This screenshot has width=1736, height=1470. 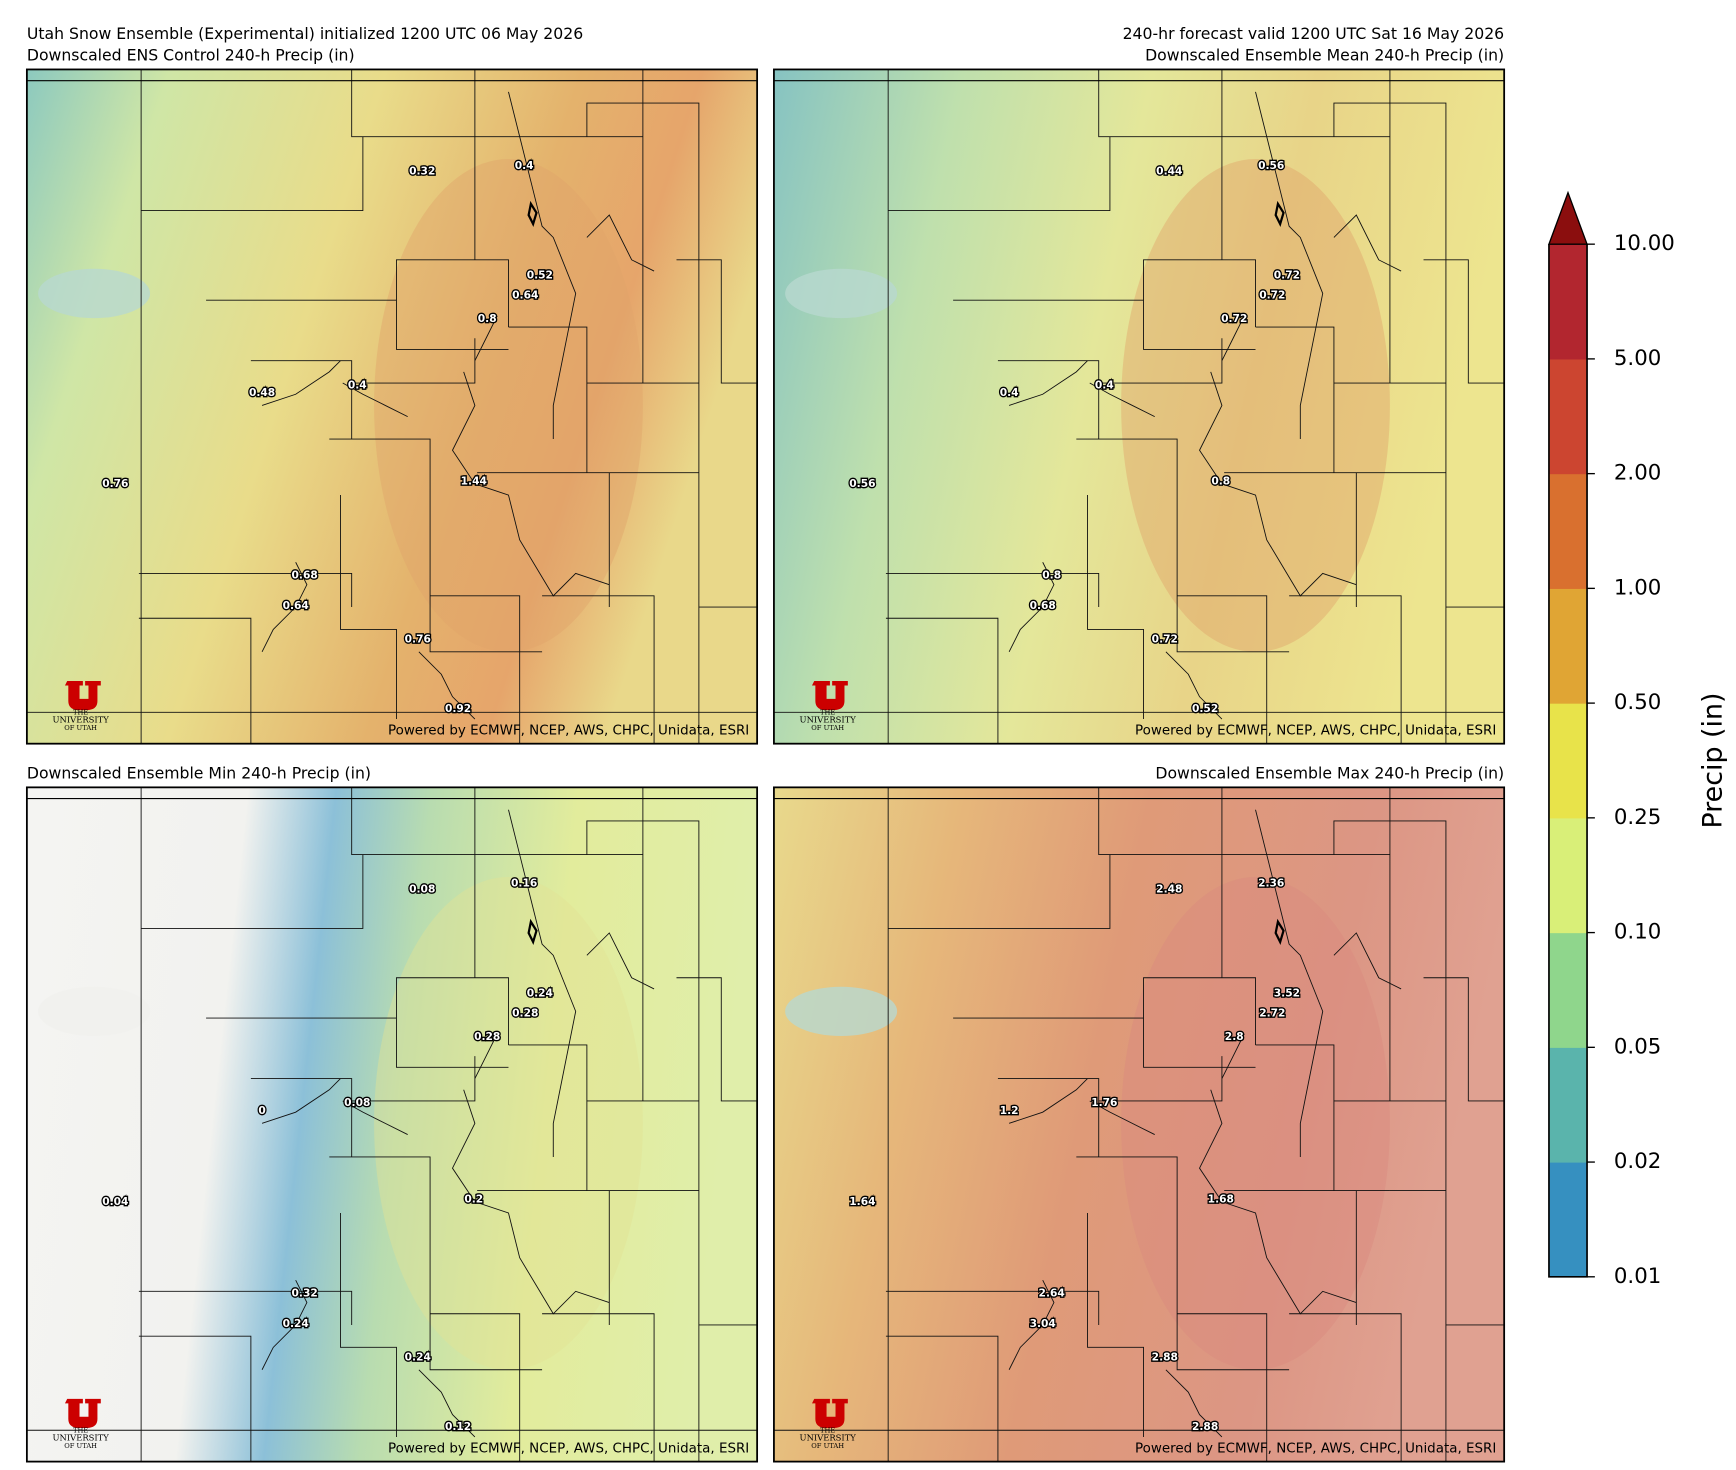 I want to click on point-label: 0.48, so click(x=262, y=392).